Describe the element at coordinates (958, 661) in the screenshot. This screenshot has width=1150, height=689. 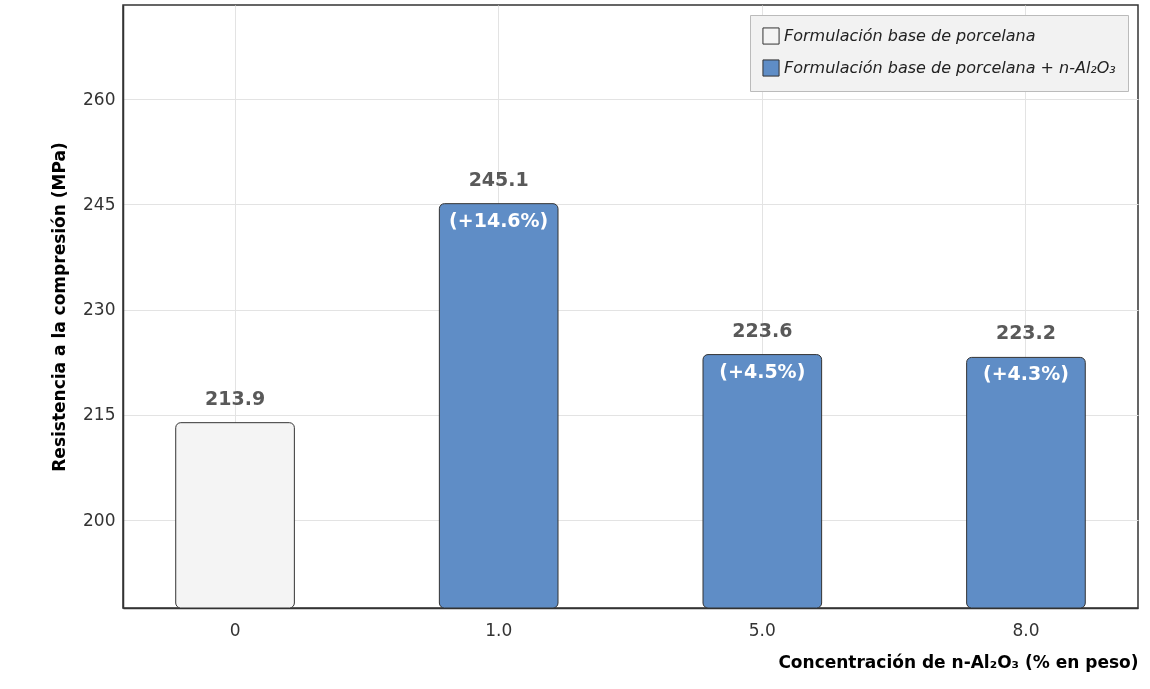
I see `x-axis-title: Concentración de n-Al₂O₃ (% en peso)` at that location.